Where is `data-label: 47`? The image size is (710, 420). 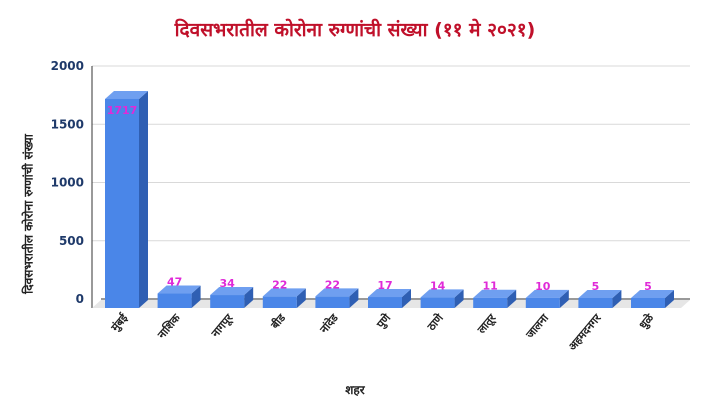
data-label: 47 is located at coordinates (174, 282).